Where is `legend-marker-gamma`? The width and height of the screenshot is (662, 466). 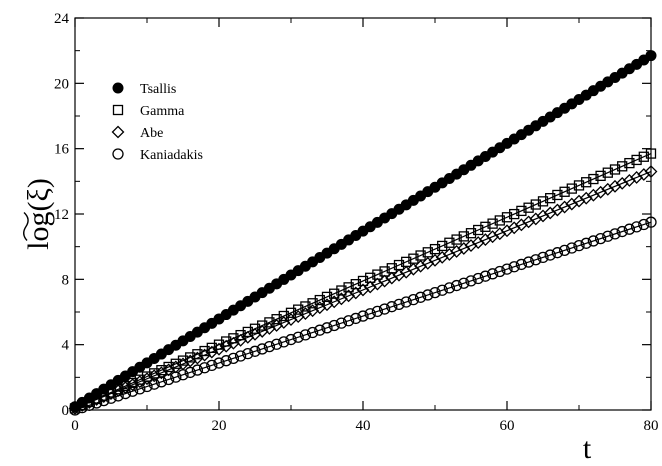 legend-marker-gamma is located at coordinates (118, 110).